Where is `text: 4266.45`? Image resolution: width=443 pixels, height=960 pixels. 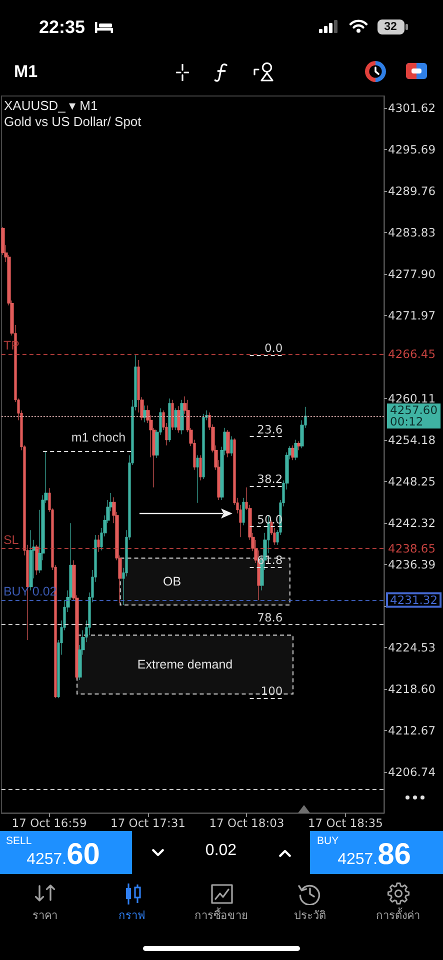
text: 4266.45 is located at coordinates (412, 354).